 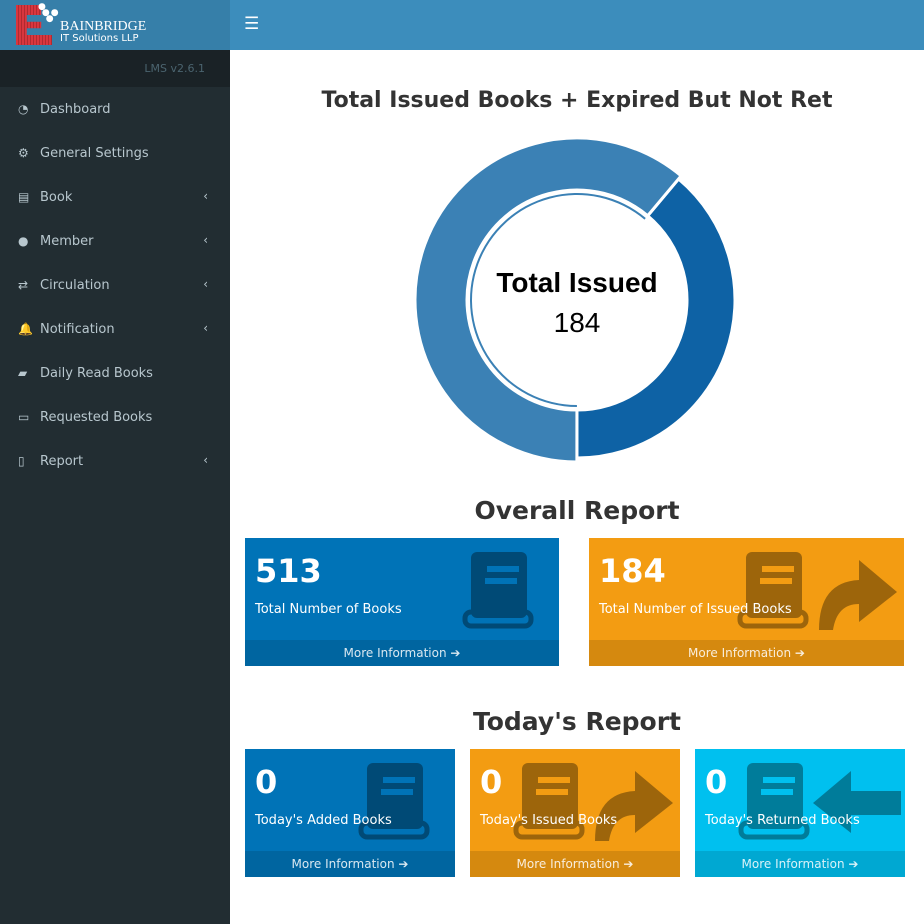 What do you see at coordinates (115, 241) in the screenshot?
I see `sidebar-item-member: ● Member ‹` at bounding box center [115, 241].